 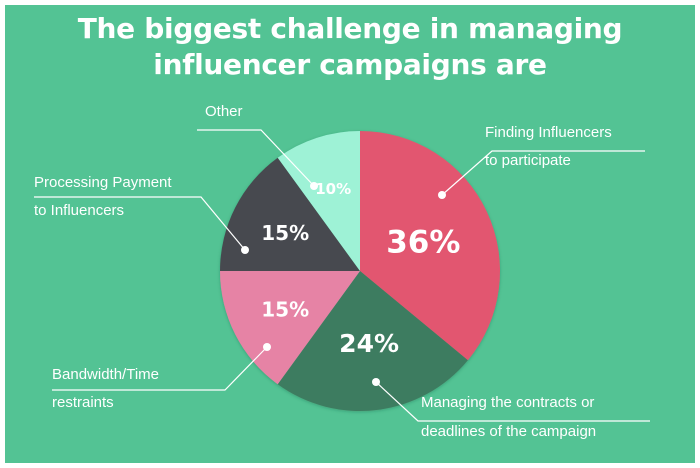 I want to click on slice-category-label: Bandwidth/Time, so click(x=105, y=374).